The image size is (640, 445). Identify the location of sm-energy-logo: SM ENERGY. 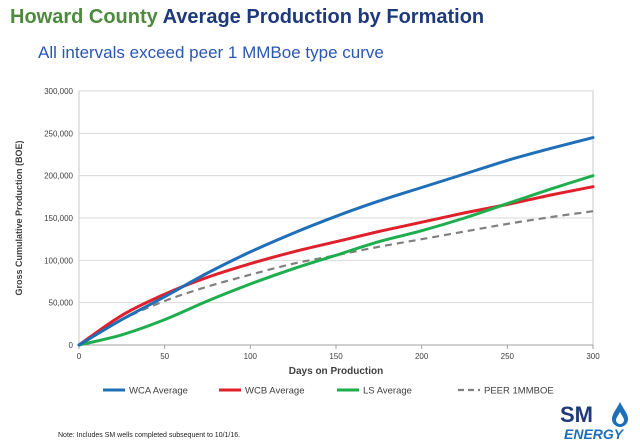
(594, 422).